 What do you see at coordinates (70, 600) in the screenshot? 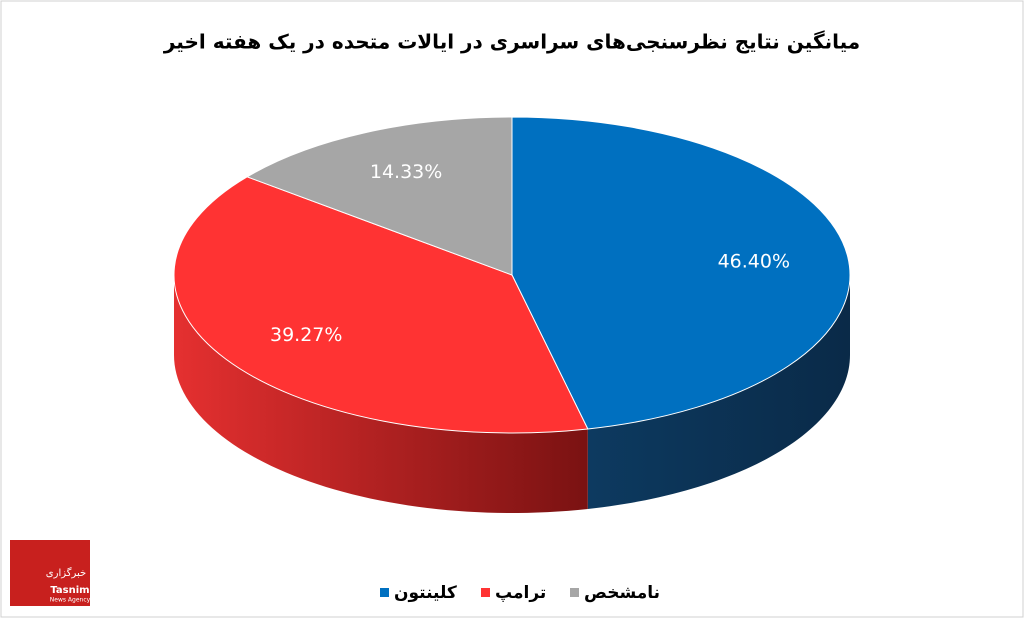
I see `logo-tagline: News Agency` at bounding box center [70, 600].